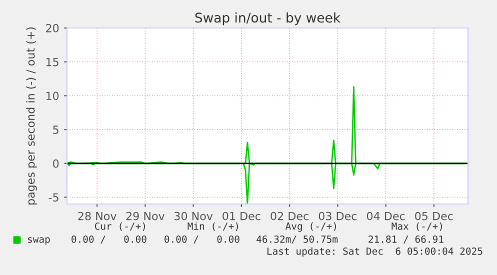 Image resolution: width=497 pixels, height=275 pixels. Describe the element at coordinates (297, 239) in the screenshot. I see `text: 46.32m/ 50.75m` at that location.